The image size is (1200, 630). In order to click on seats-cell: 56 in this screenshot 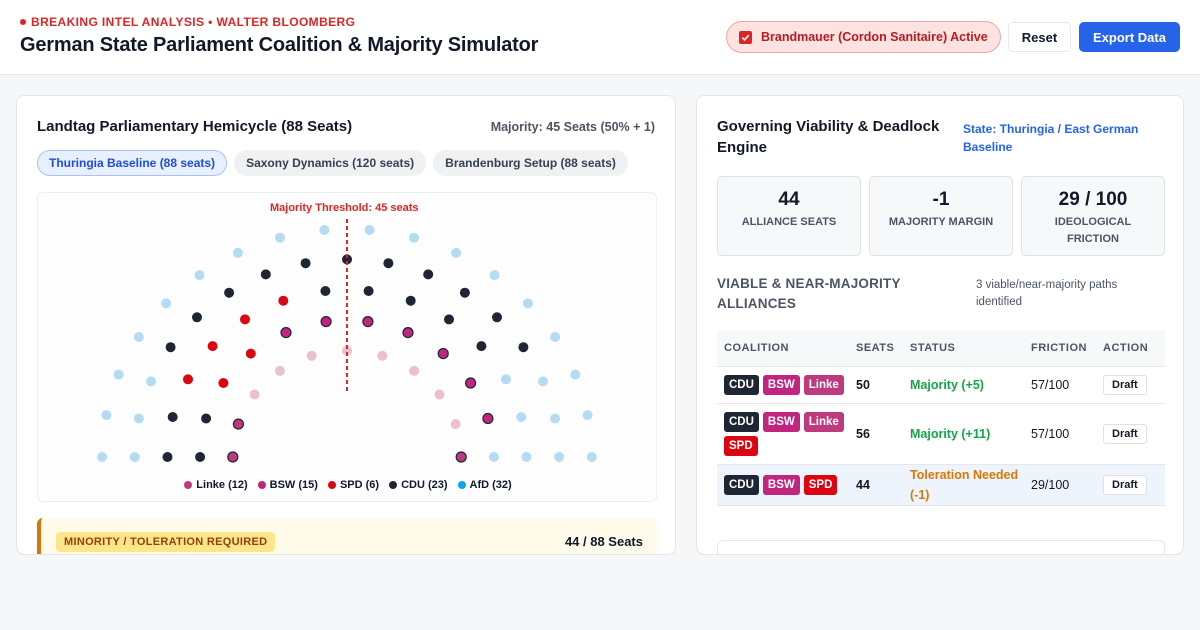, I will do `click(883, 434)`.